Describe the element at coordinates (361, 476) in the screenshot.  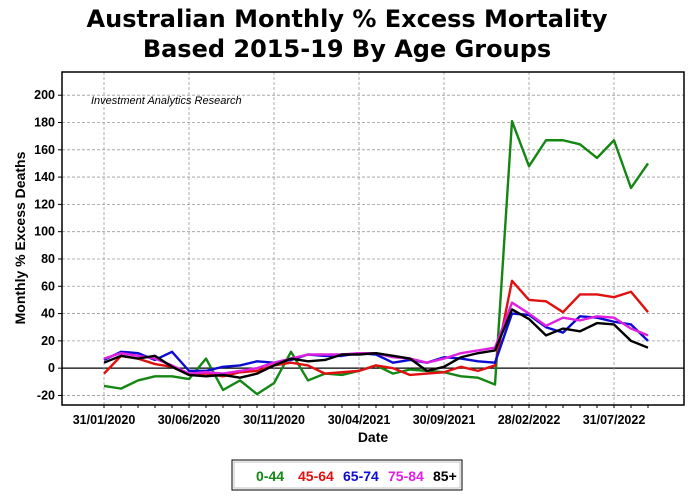
I see `legend-item-65-74: 65-74` at that location.